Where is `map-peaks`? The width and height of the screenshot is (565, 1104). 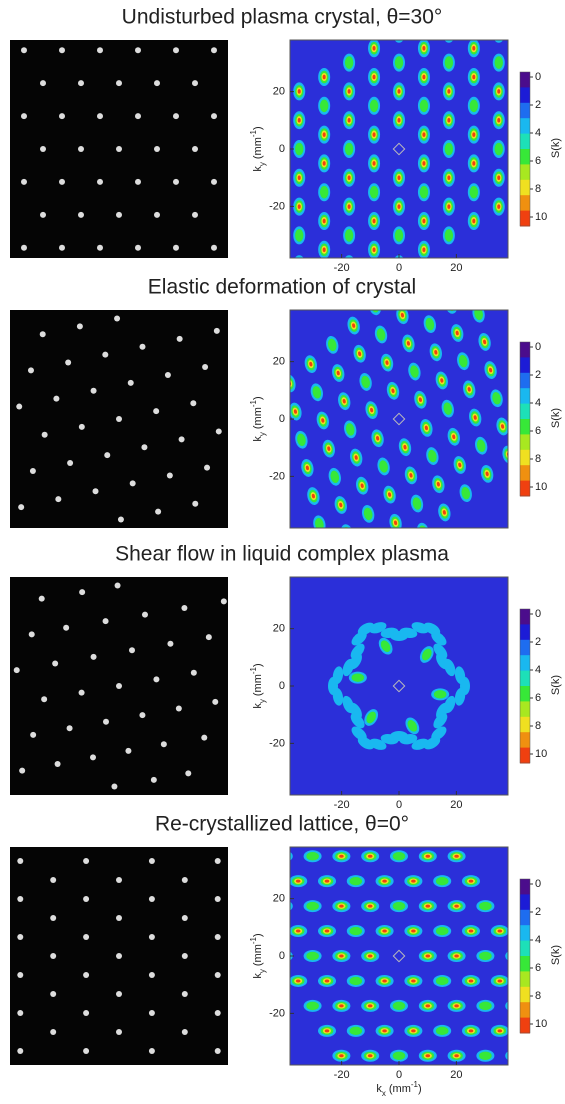
map-peaks is located at coordinates (399, 686).